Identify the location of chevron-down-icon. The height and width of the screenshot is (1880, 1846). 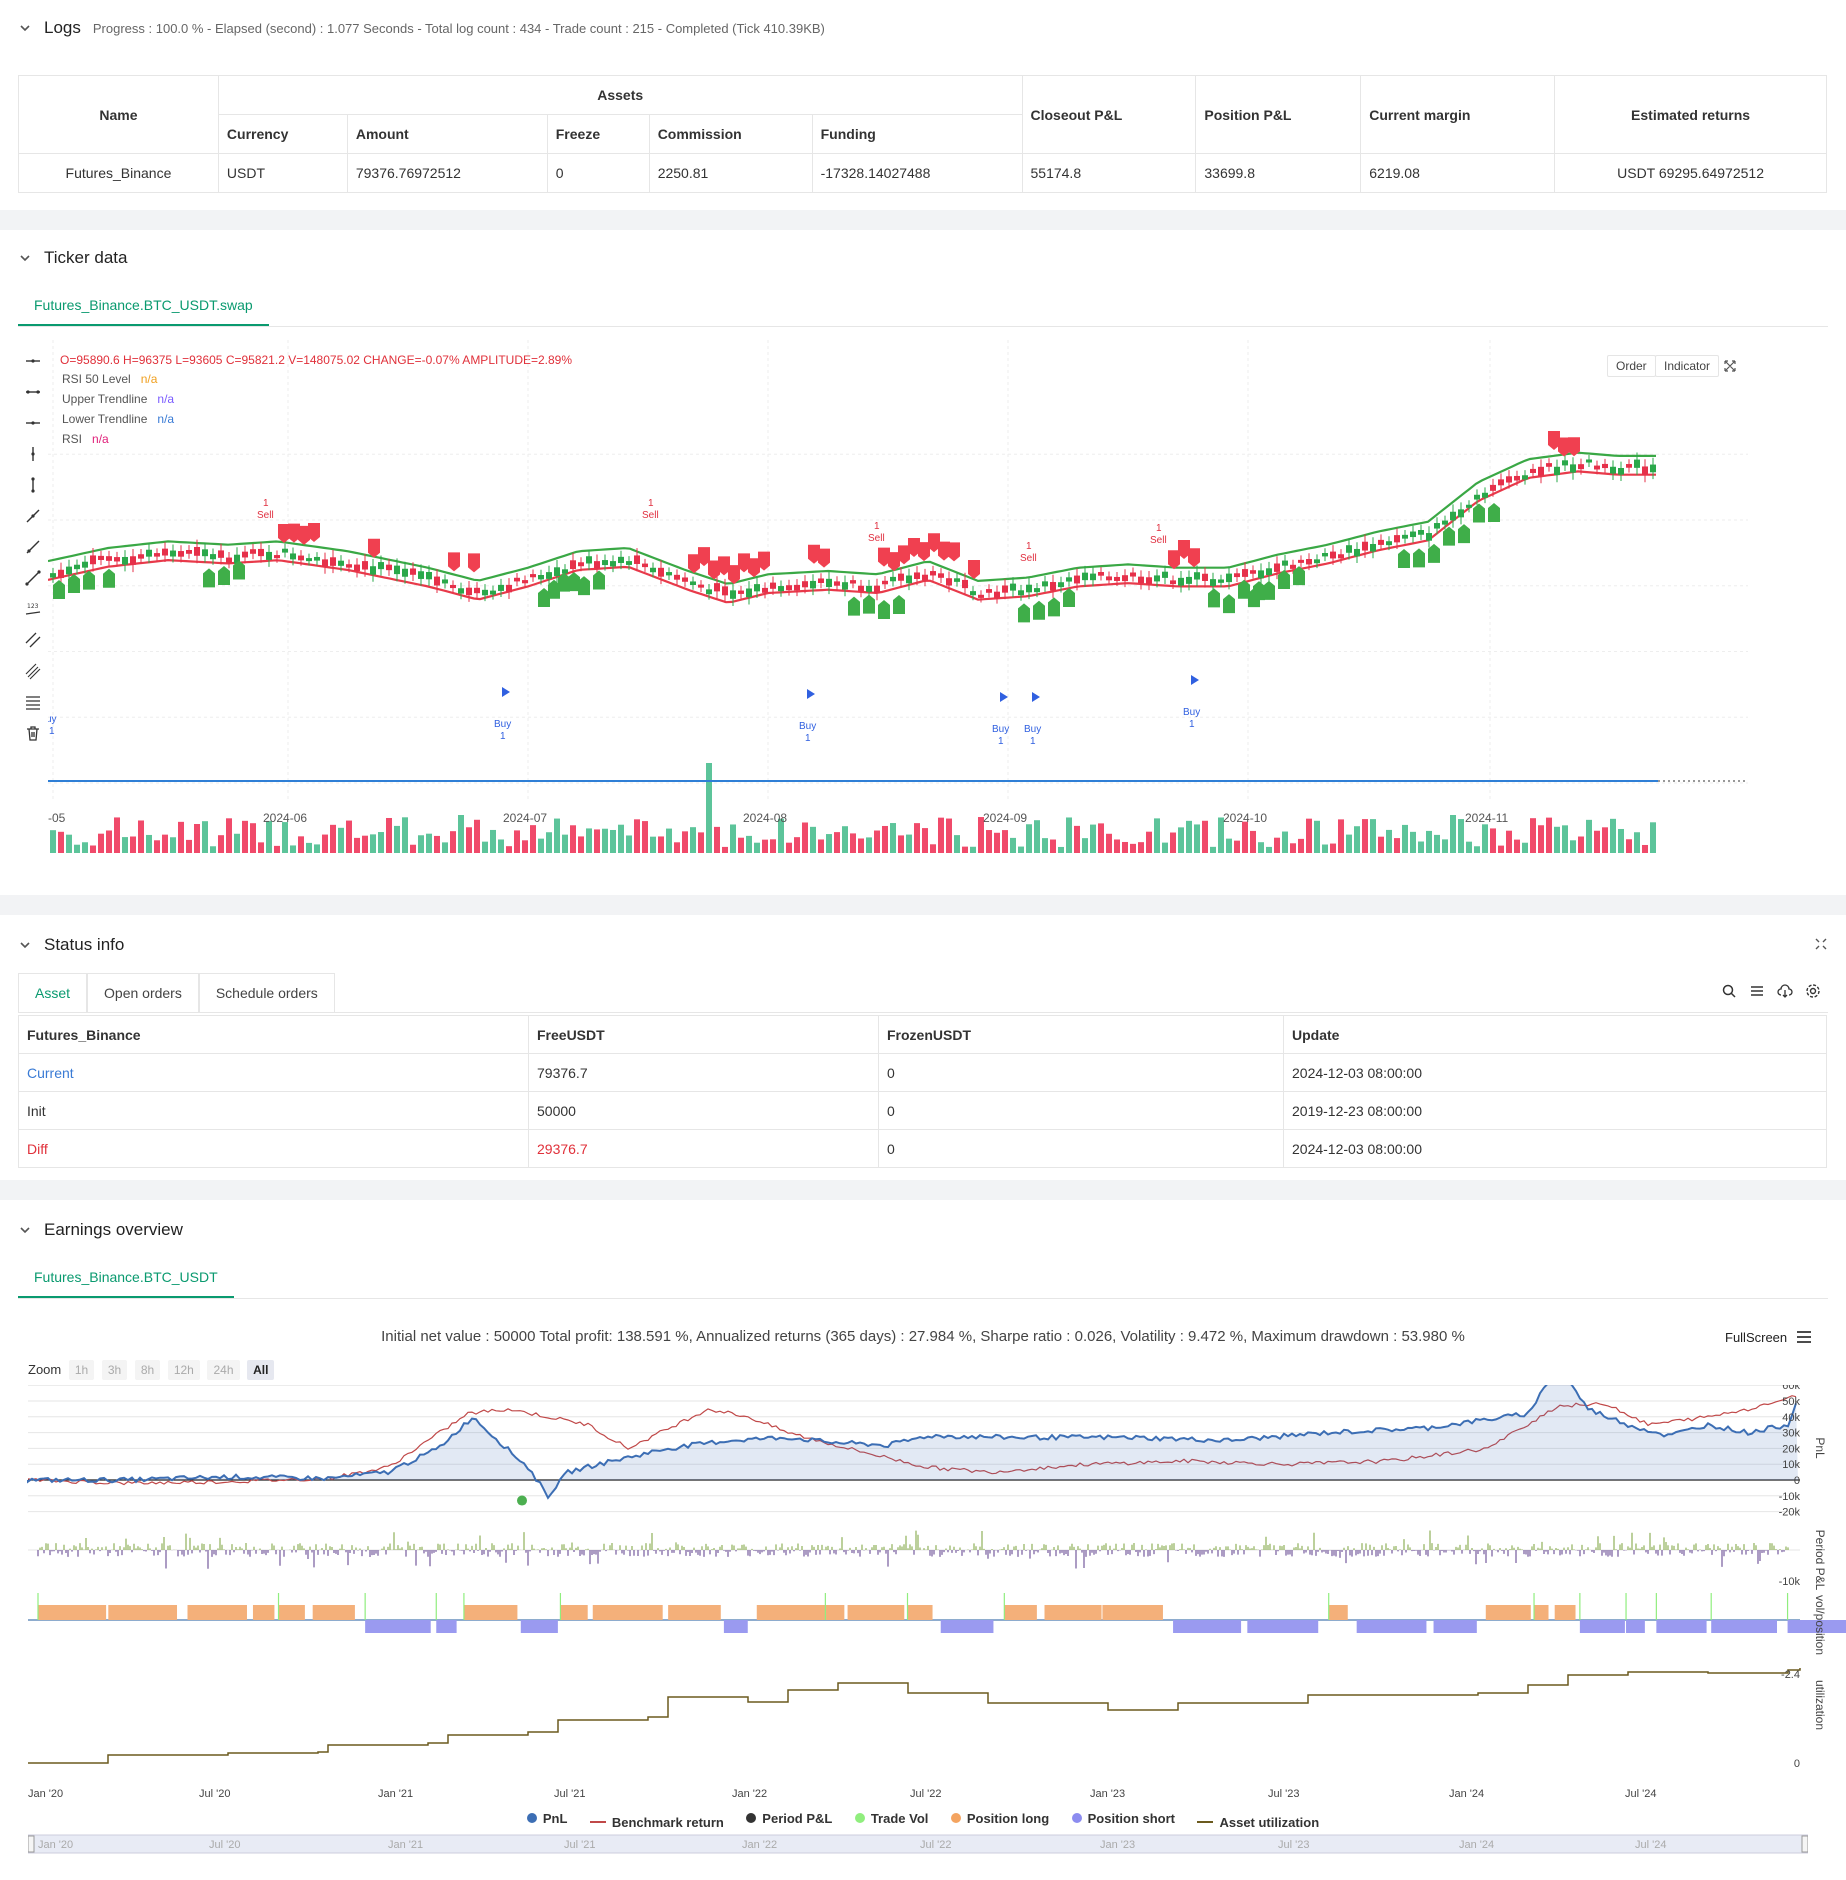
(25, 28).